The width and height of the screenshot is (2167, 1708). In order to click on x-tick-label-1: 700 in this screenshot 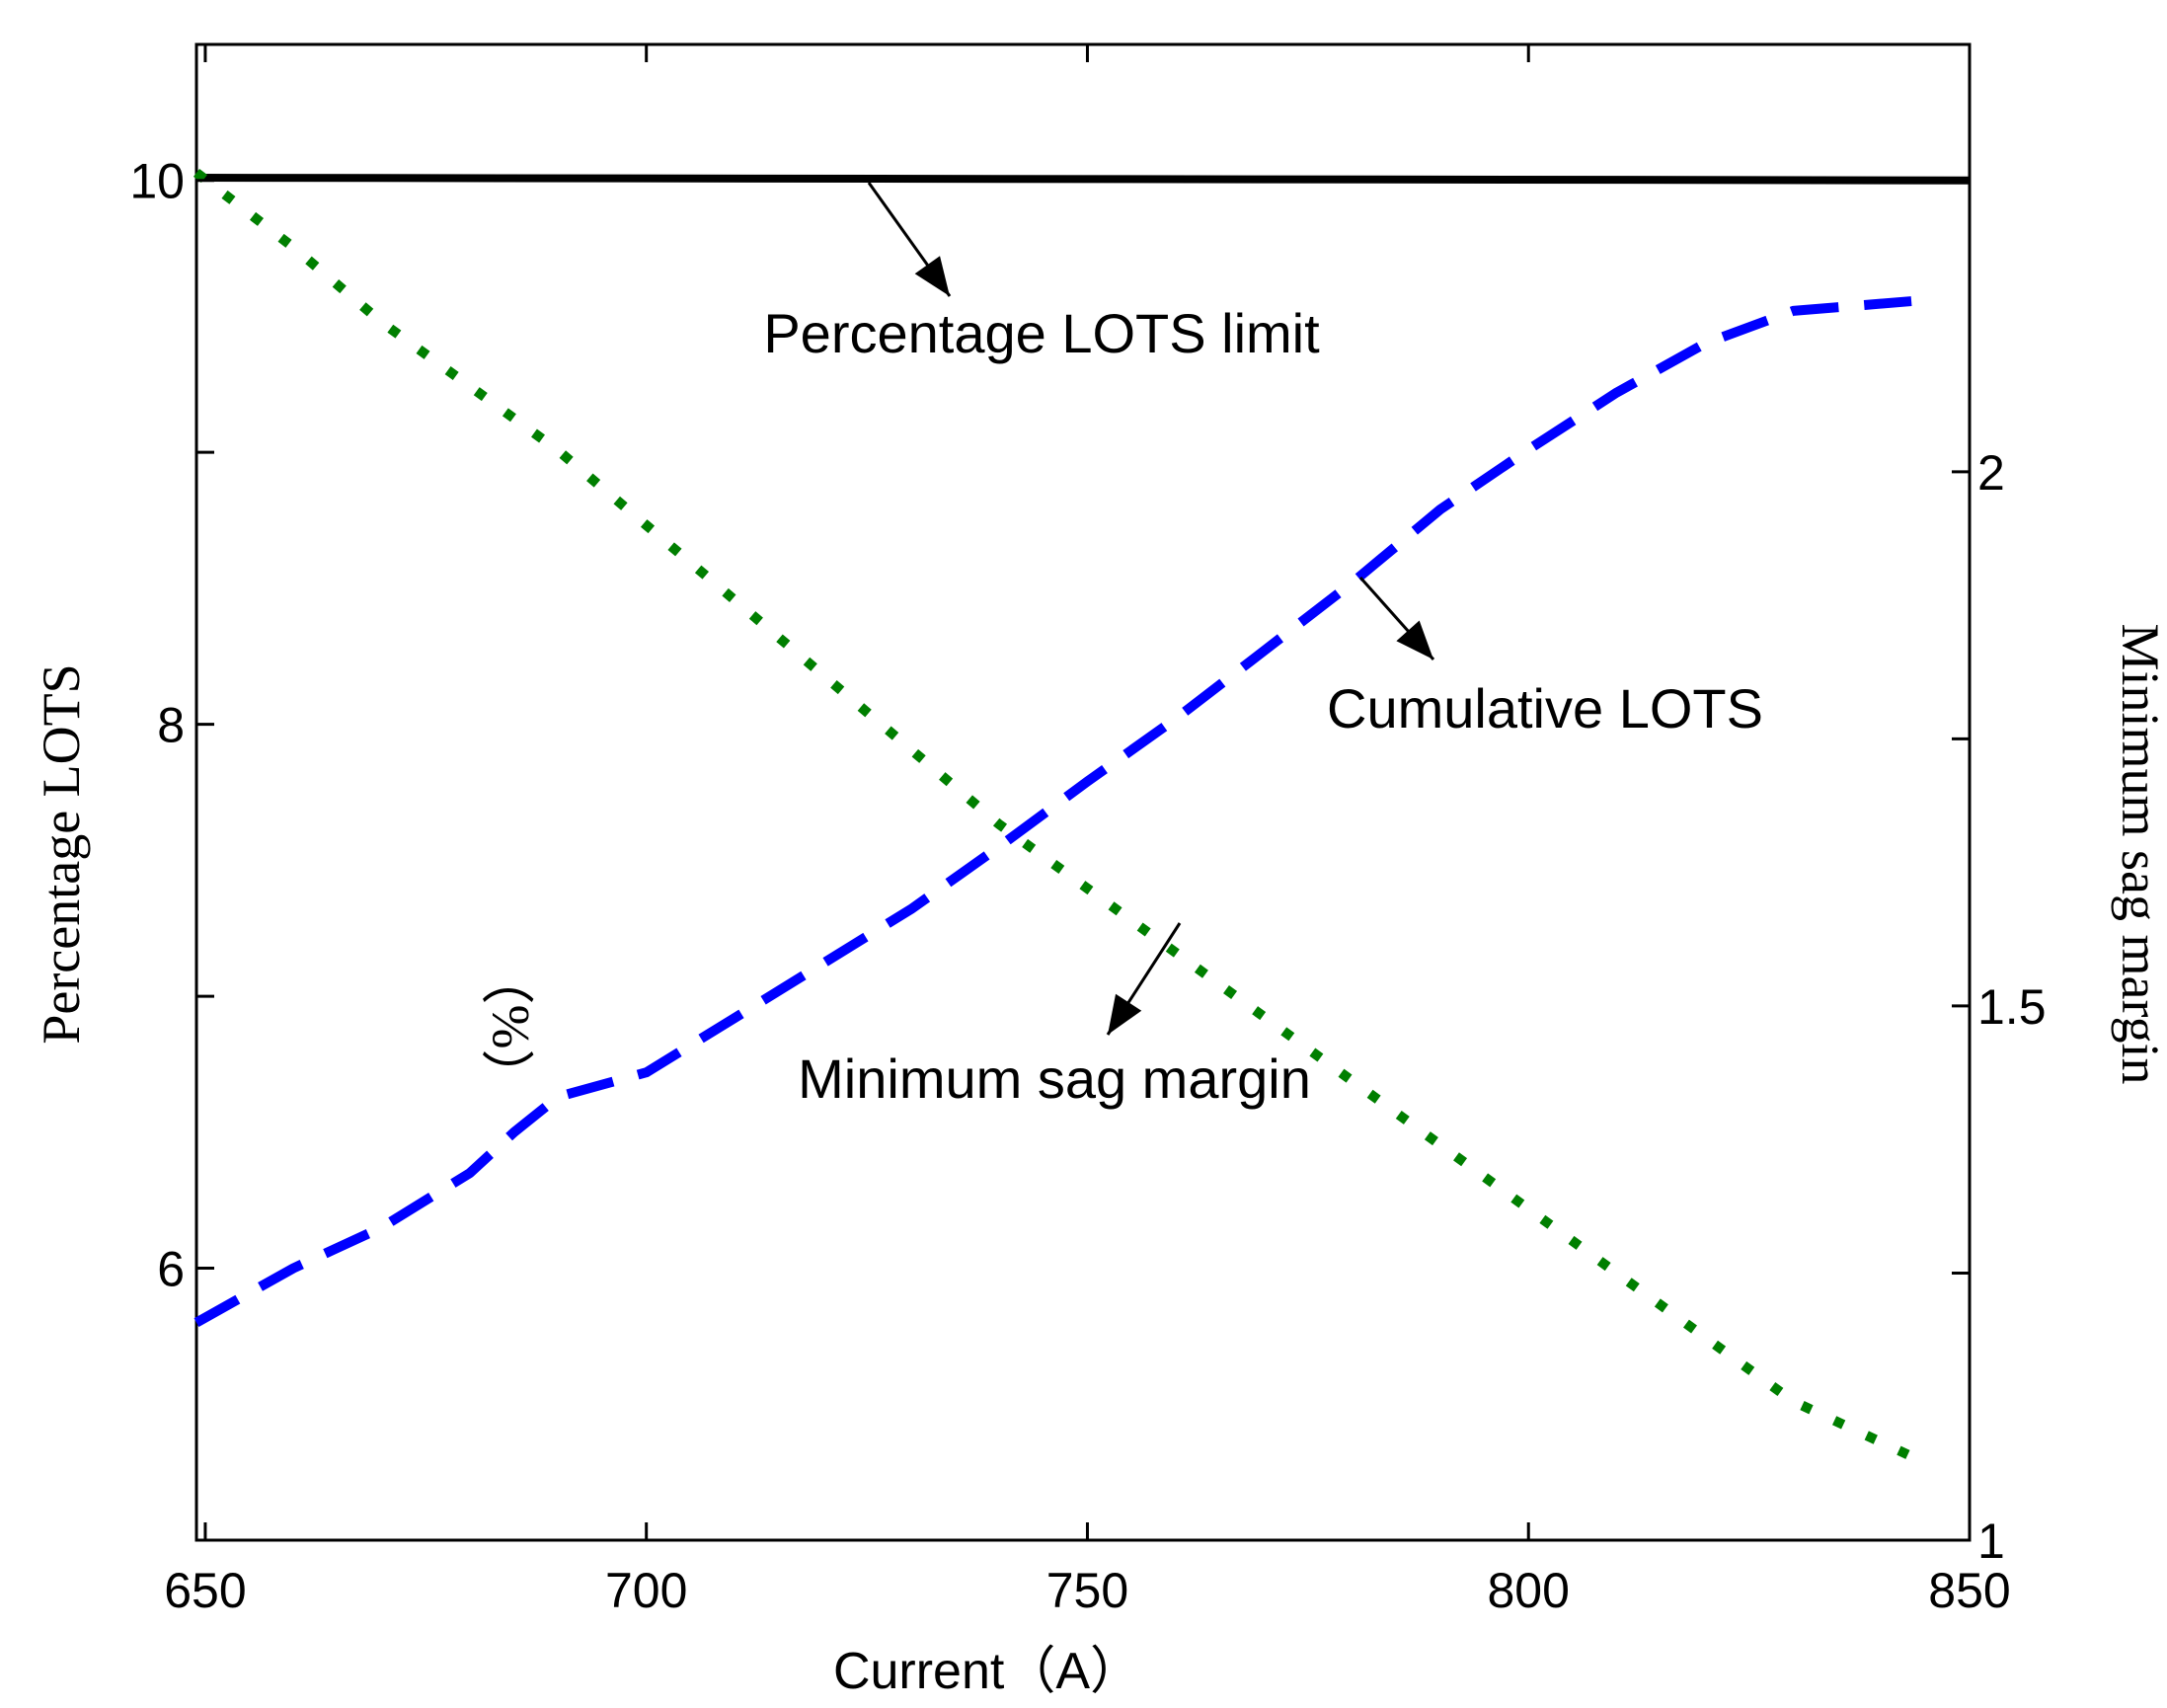, I will do `click(646, 1590)`.